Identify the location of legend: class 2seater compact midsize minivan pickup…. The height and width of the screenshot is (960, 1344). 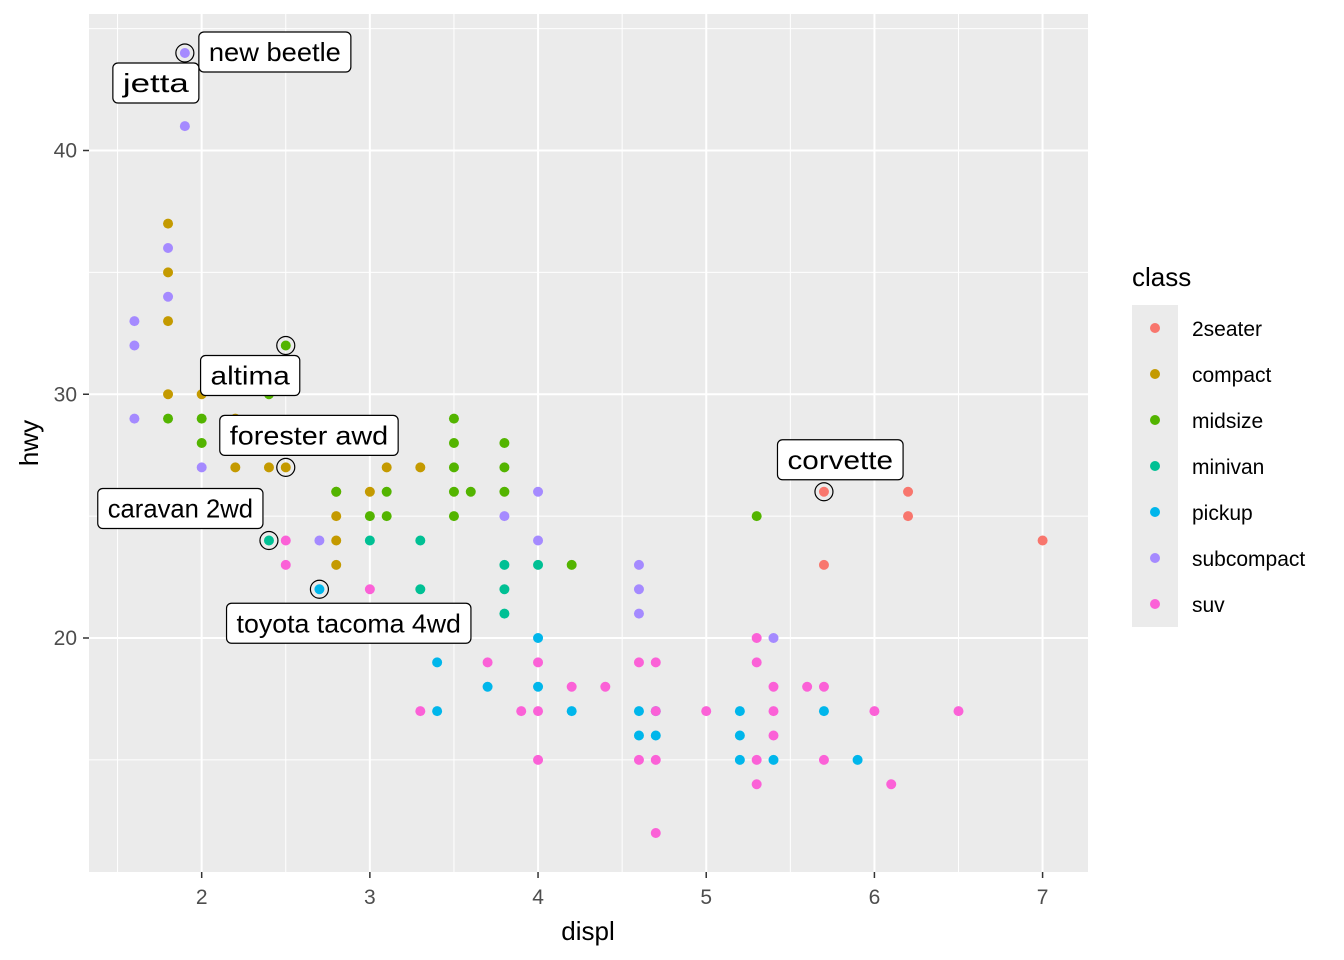
(1218, 444).